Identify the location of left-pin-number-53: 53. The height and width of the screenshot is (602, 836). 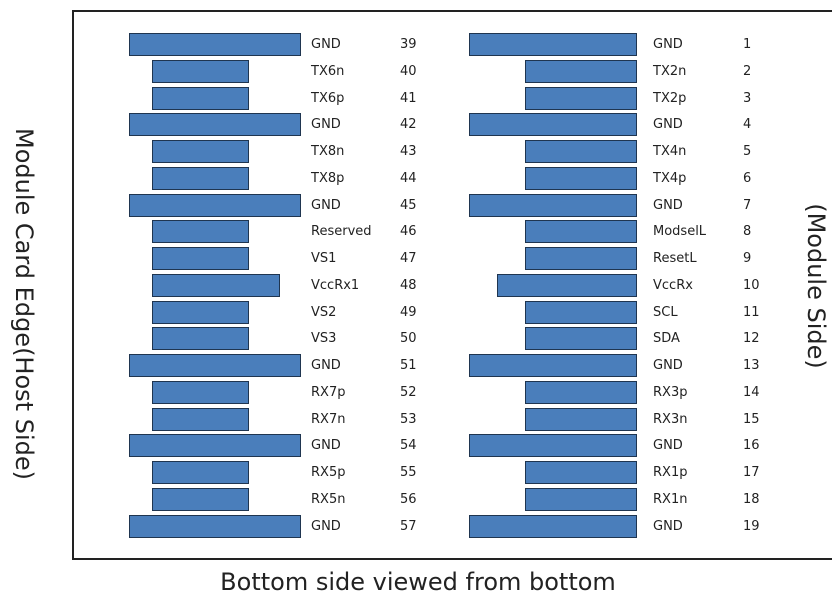
(408, 419).